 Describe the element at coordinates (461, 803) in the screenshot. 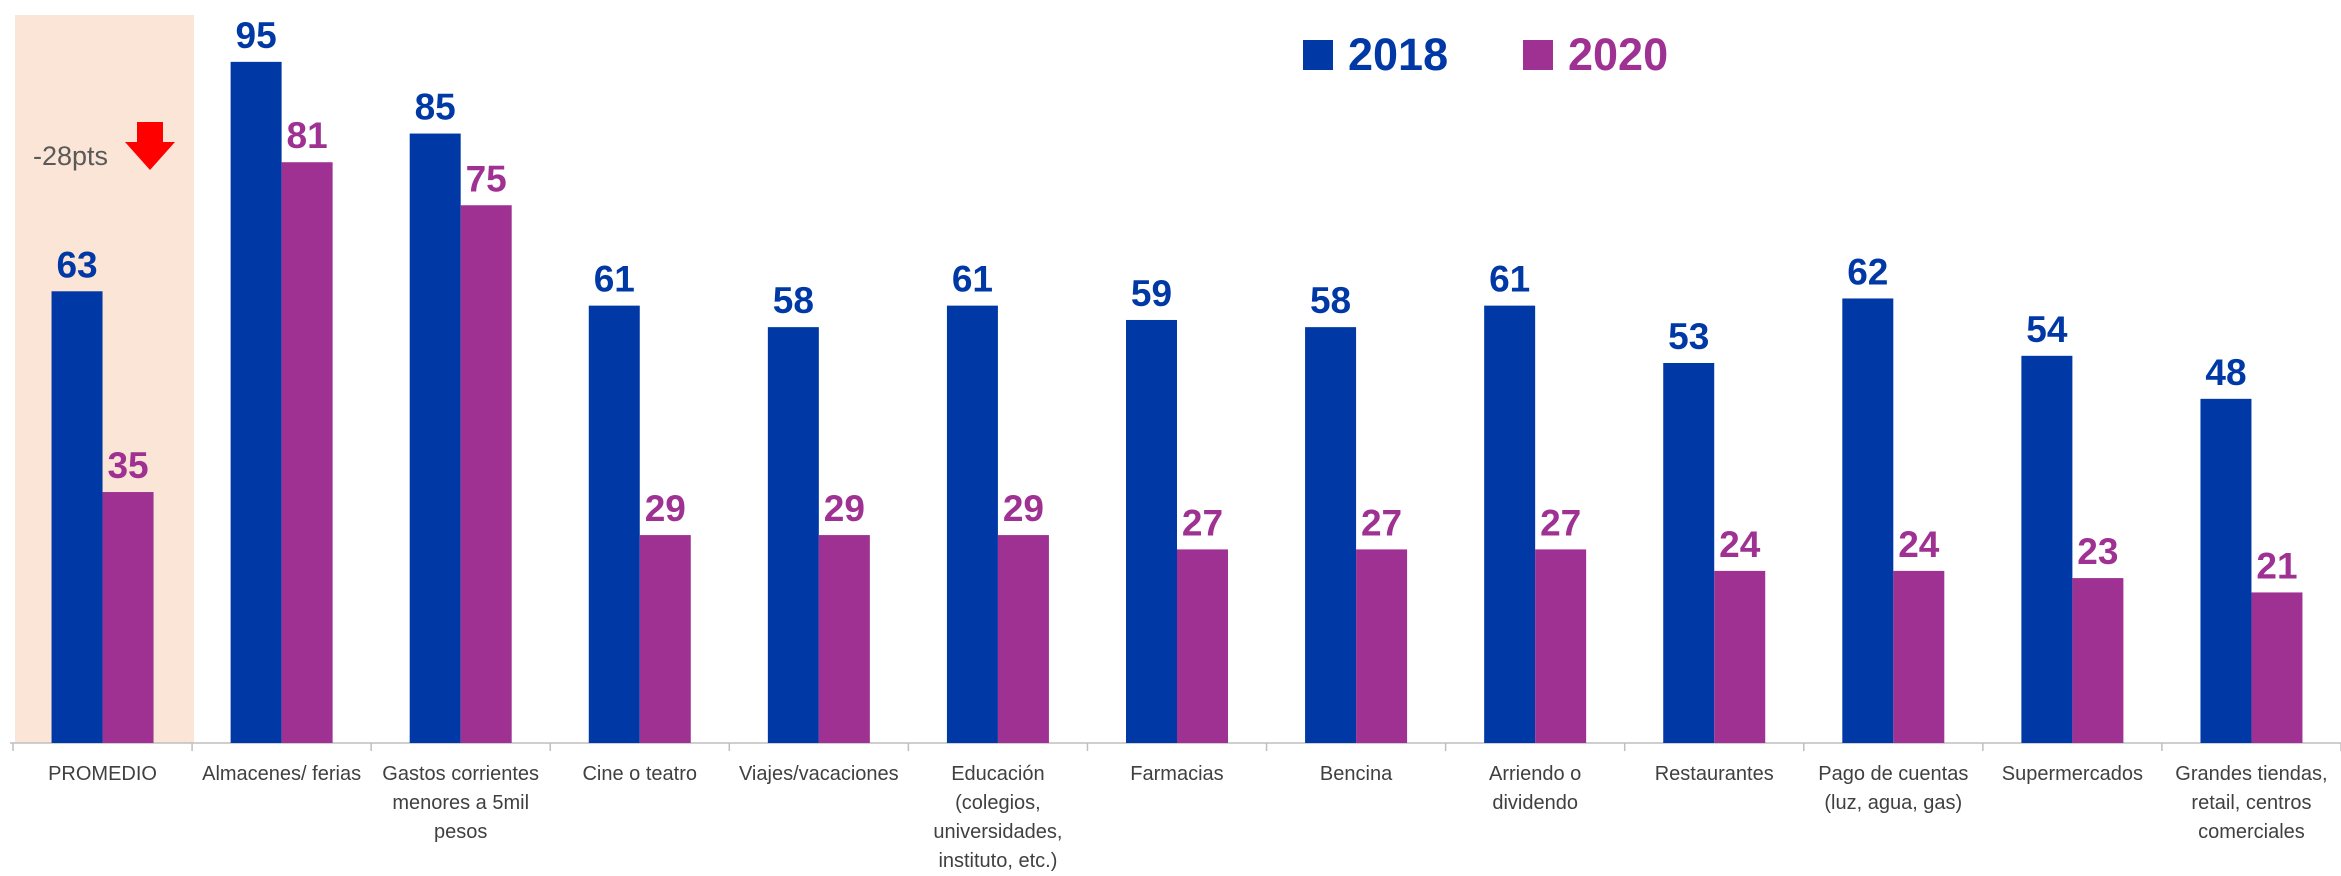

I see `x-tick-label: Gastos corrientes menores a 5mil pesos` at that location.